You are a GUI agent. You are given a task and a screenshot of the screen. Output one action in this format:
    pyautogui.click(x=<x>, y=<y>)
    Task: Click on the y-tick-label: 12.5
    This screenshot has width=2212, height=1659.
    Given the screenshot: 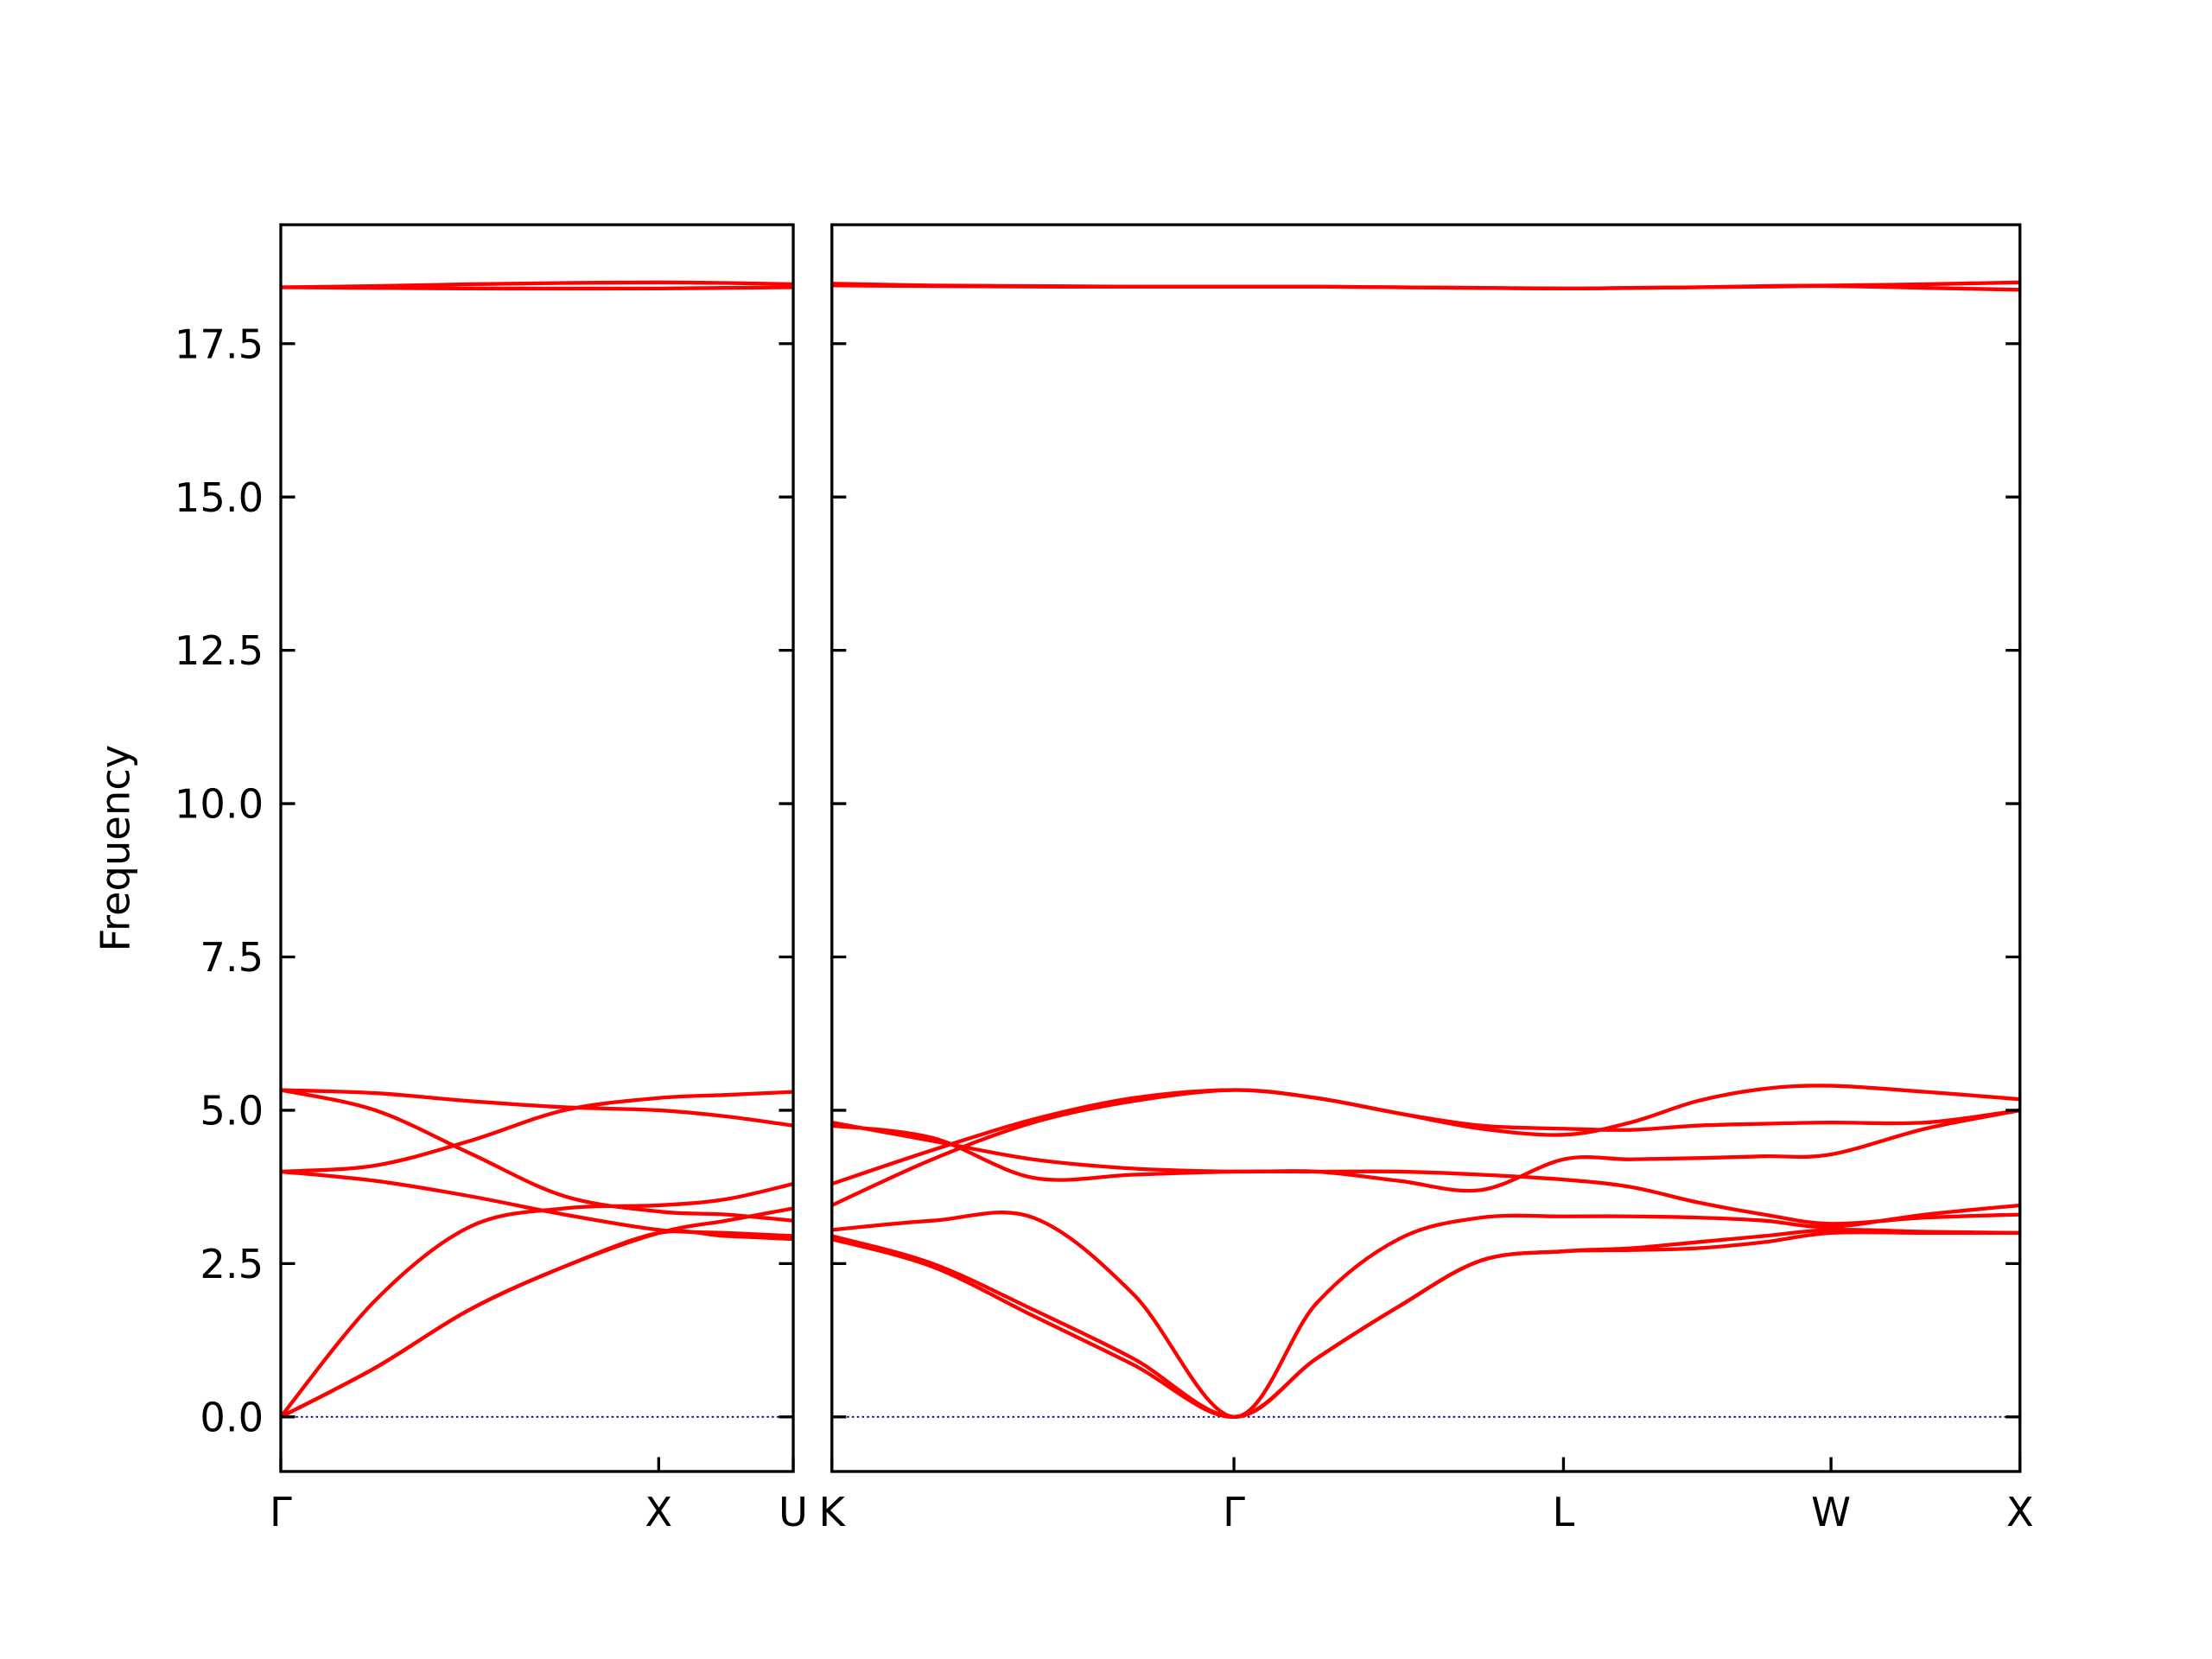 What is the action you would take?
    pyautogui.click(x=219, y=650)
    